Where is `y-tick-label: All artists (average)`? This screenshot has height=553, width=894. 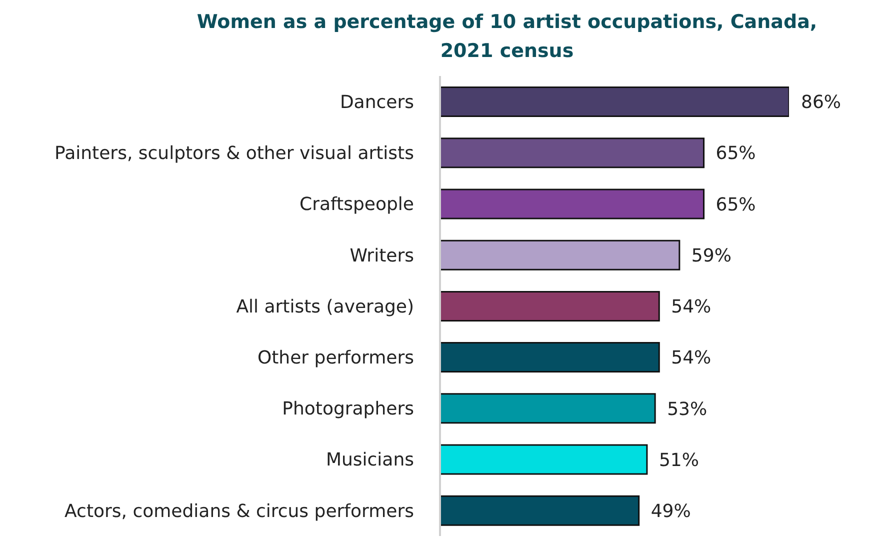
y-tick-label: All artists (average) is located at coordinates (325, 307).